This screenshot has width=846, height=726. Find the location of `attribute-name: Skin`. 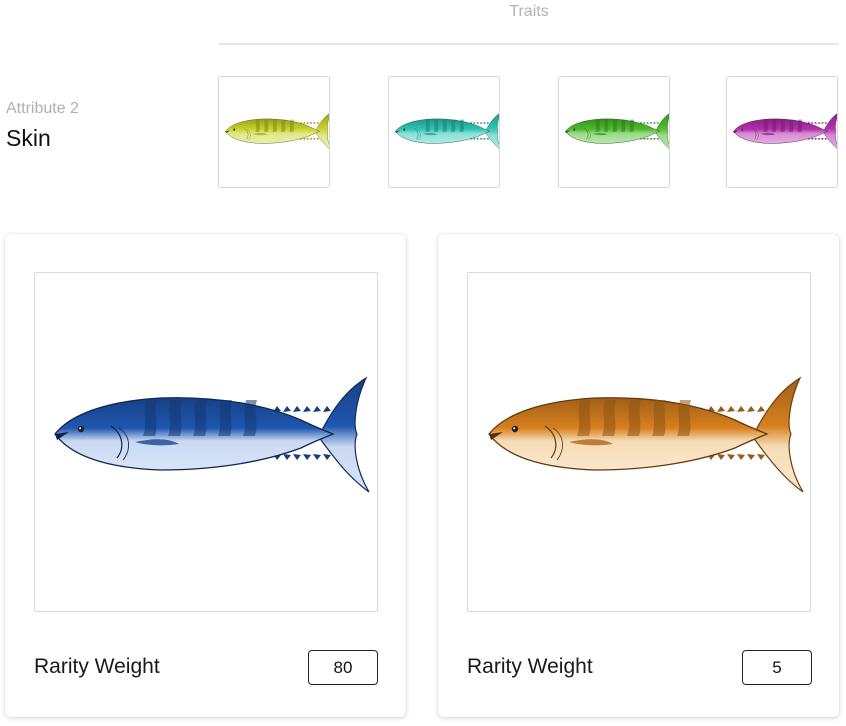

attribute-name: Skin is located at coordinates (28, 138).